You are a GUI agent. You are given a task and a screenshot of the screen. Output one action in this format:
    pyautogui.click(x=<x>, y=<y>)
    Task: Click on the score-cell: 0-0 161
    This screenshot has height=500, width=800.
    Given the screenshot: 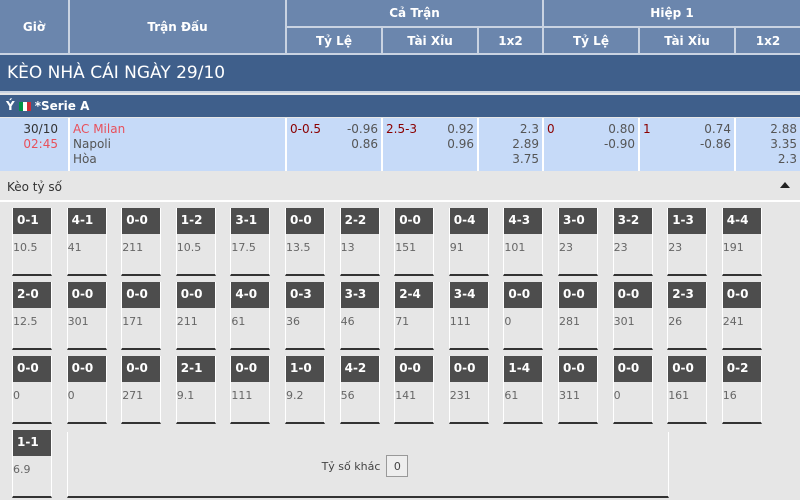 What is the action you would take?
    pyautogui.click(x=687, y=390)
    